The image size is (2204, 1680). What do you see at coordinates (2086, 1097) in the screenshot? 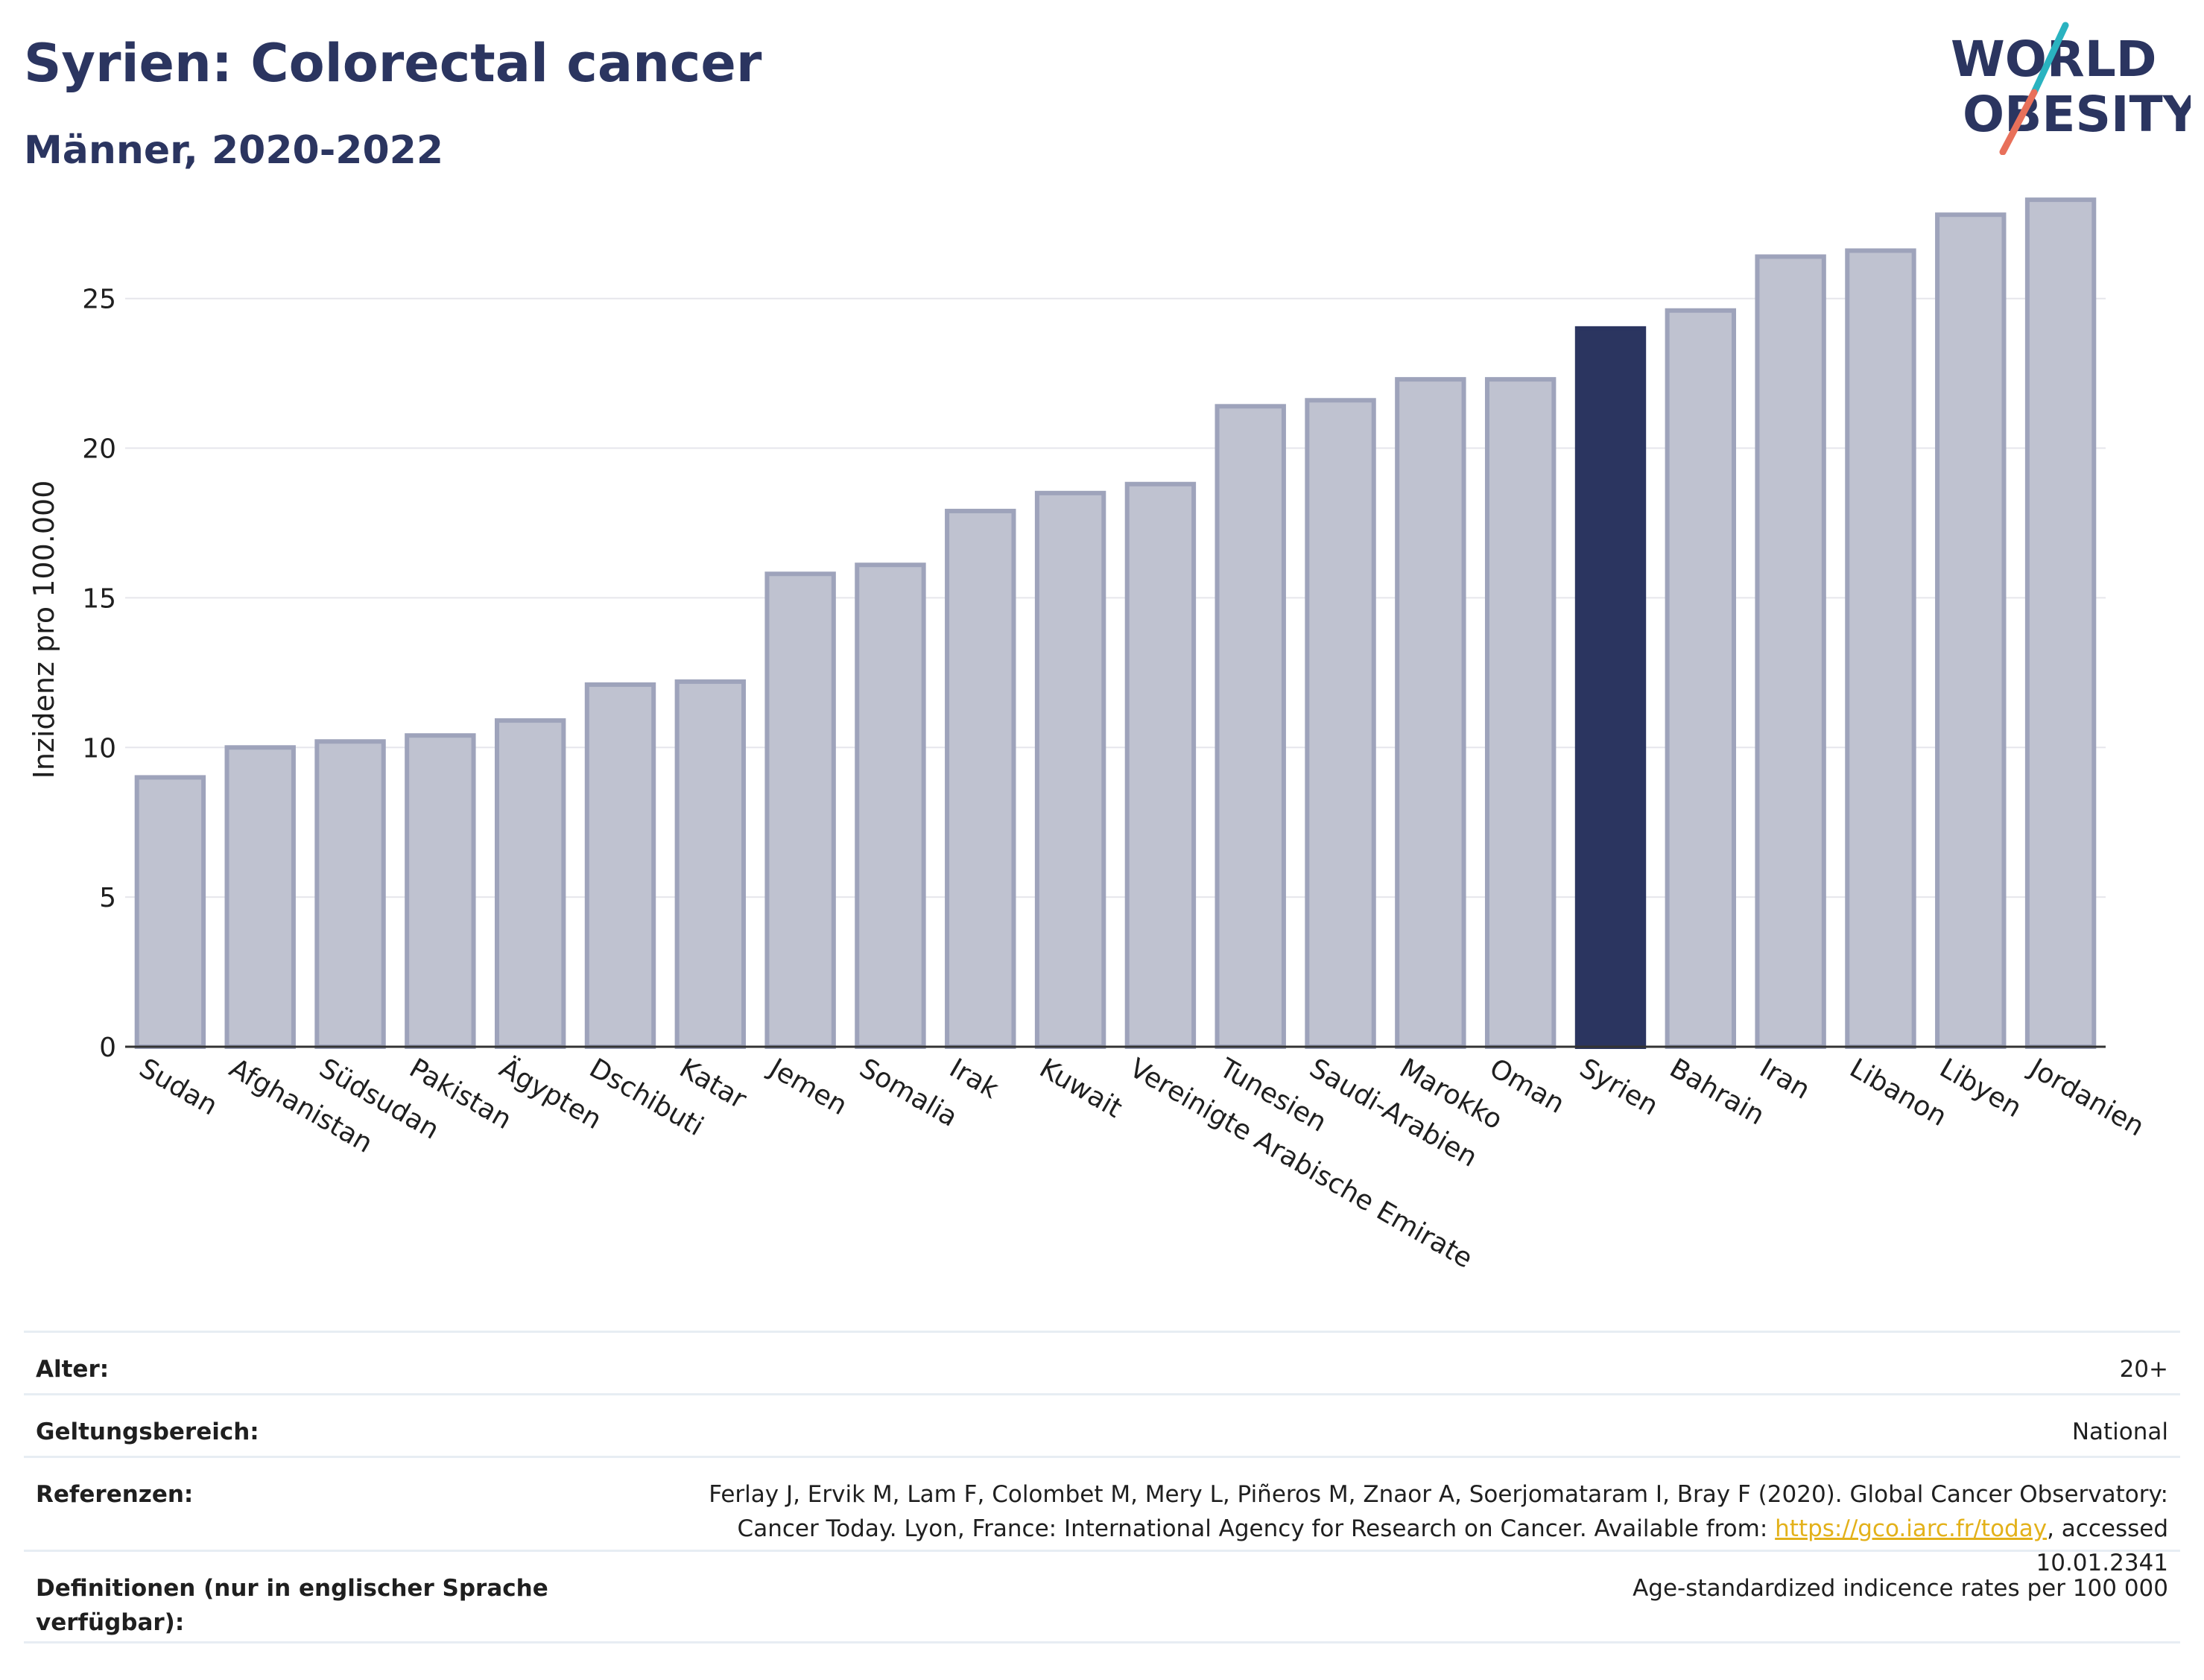
I see `x-tick-label: Jordanien` at bounding box center [2086, 1097].